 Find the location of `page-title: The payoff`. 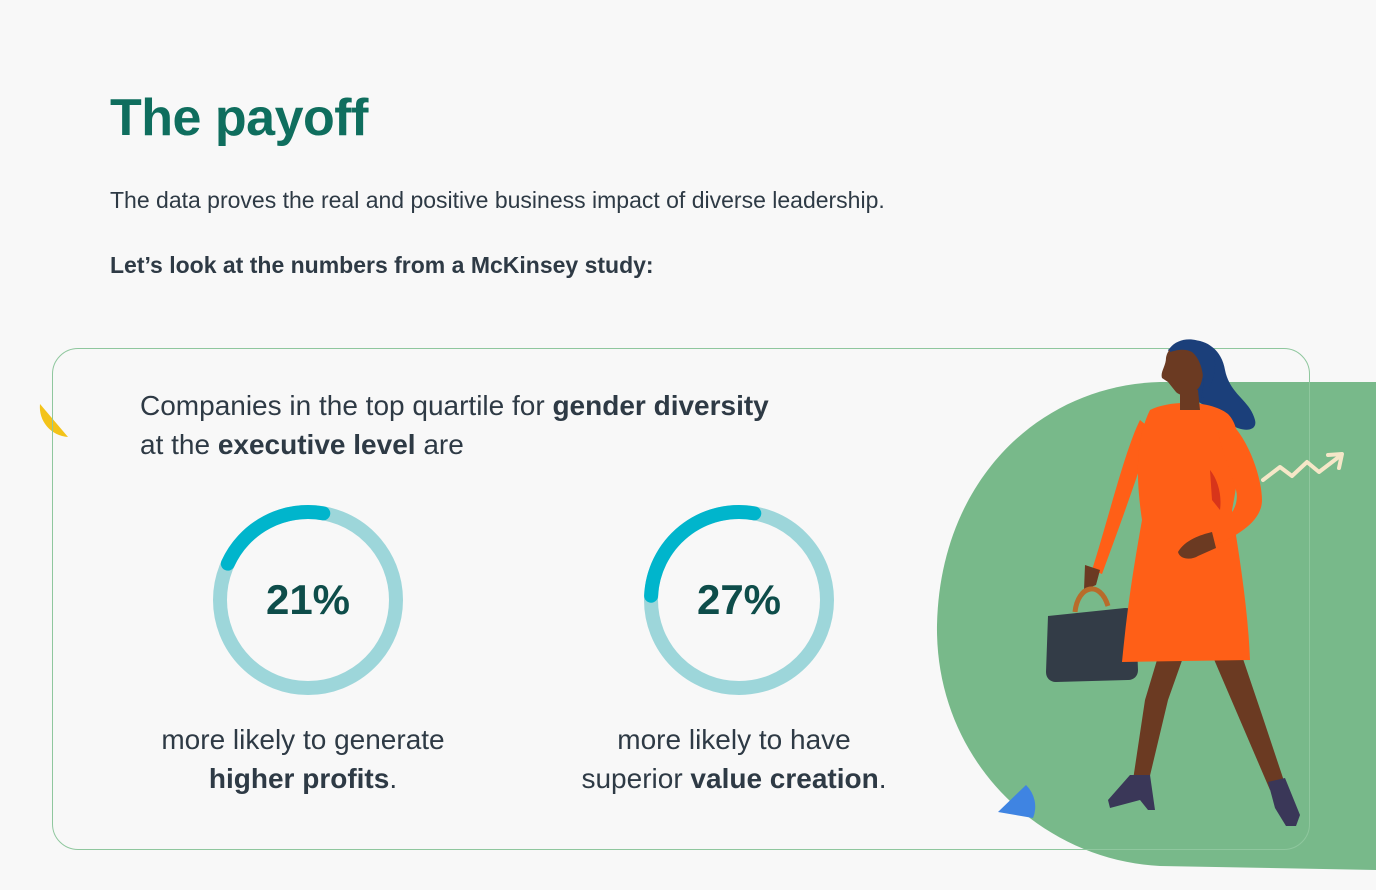

page-title: The payoff is located at coordinates (239, 118).